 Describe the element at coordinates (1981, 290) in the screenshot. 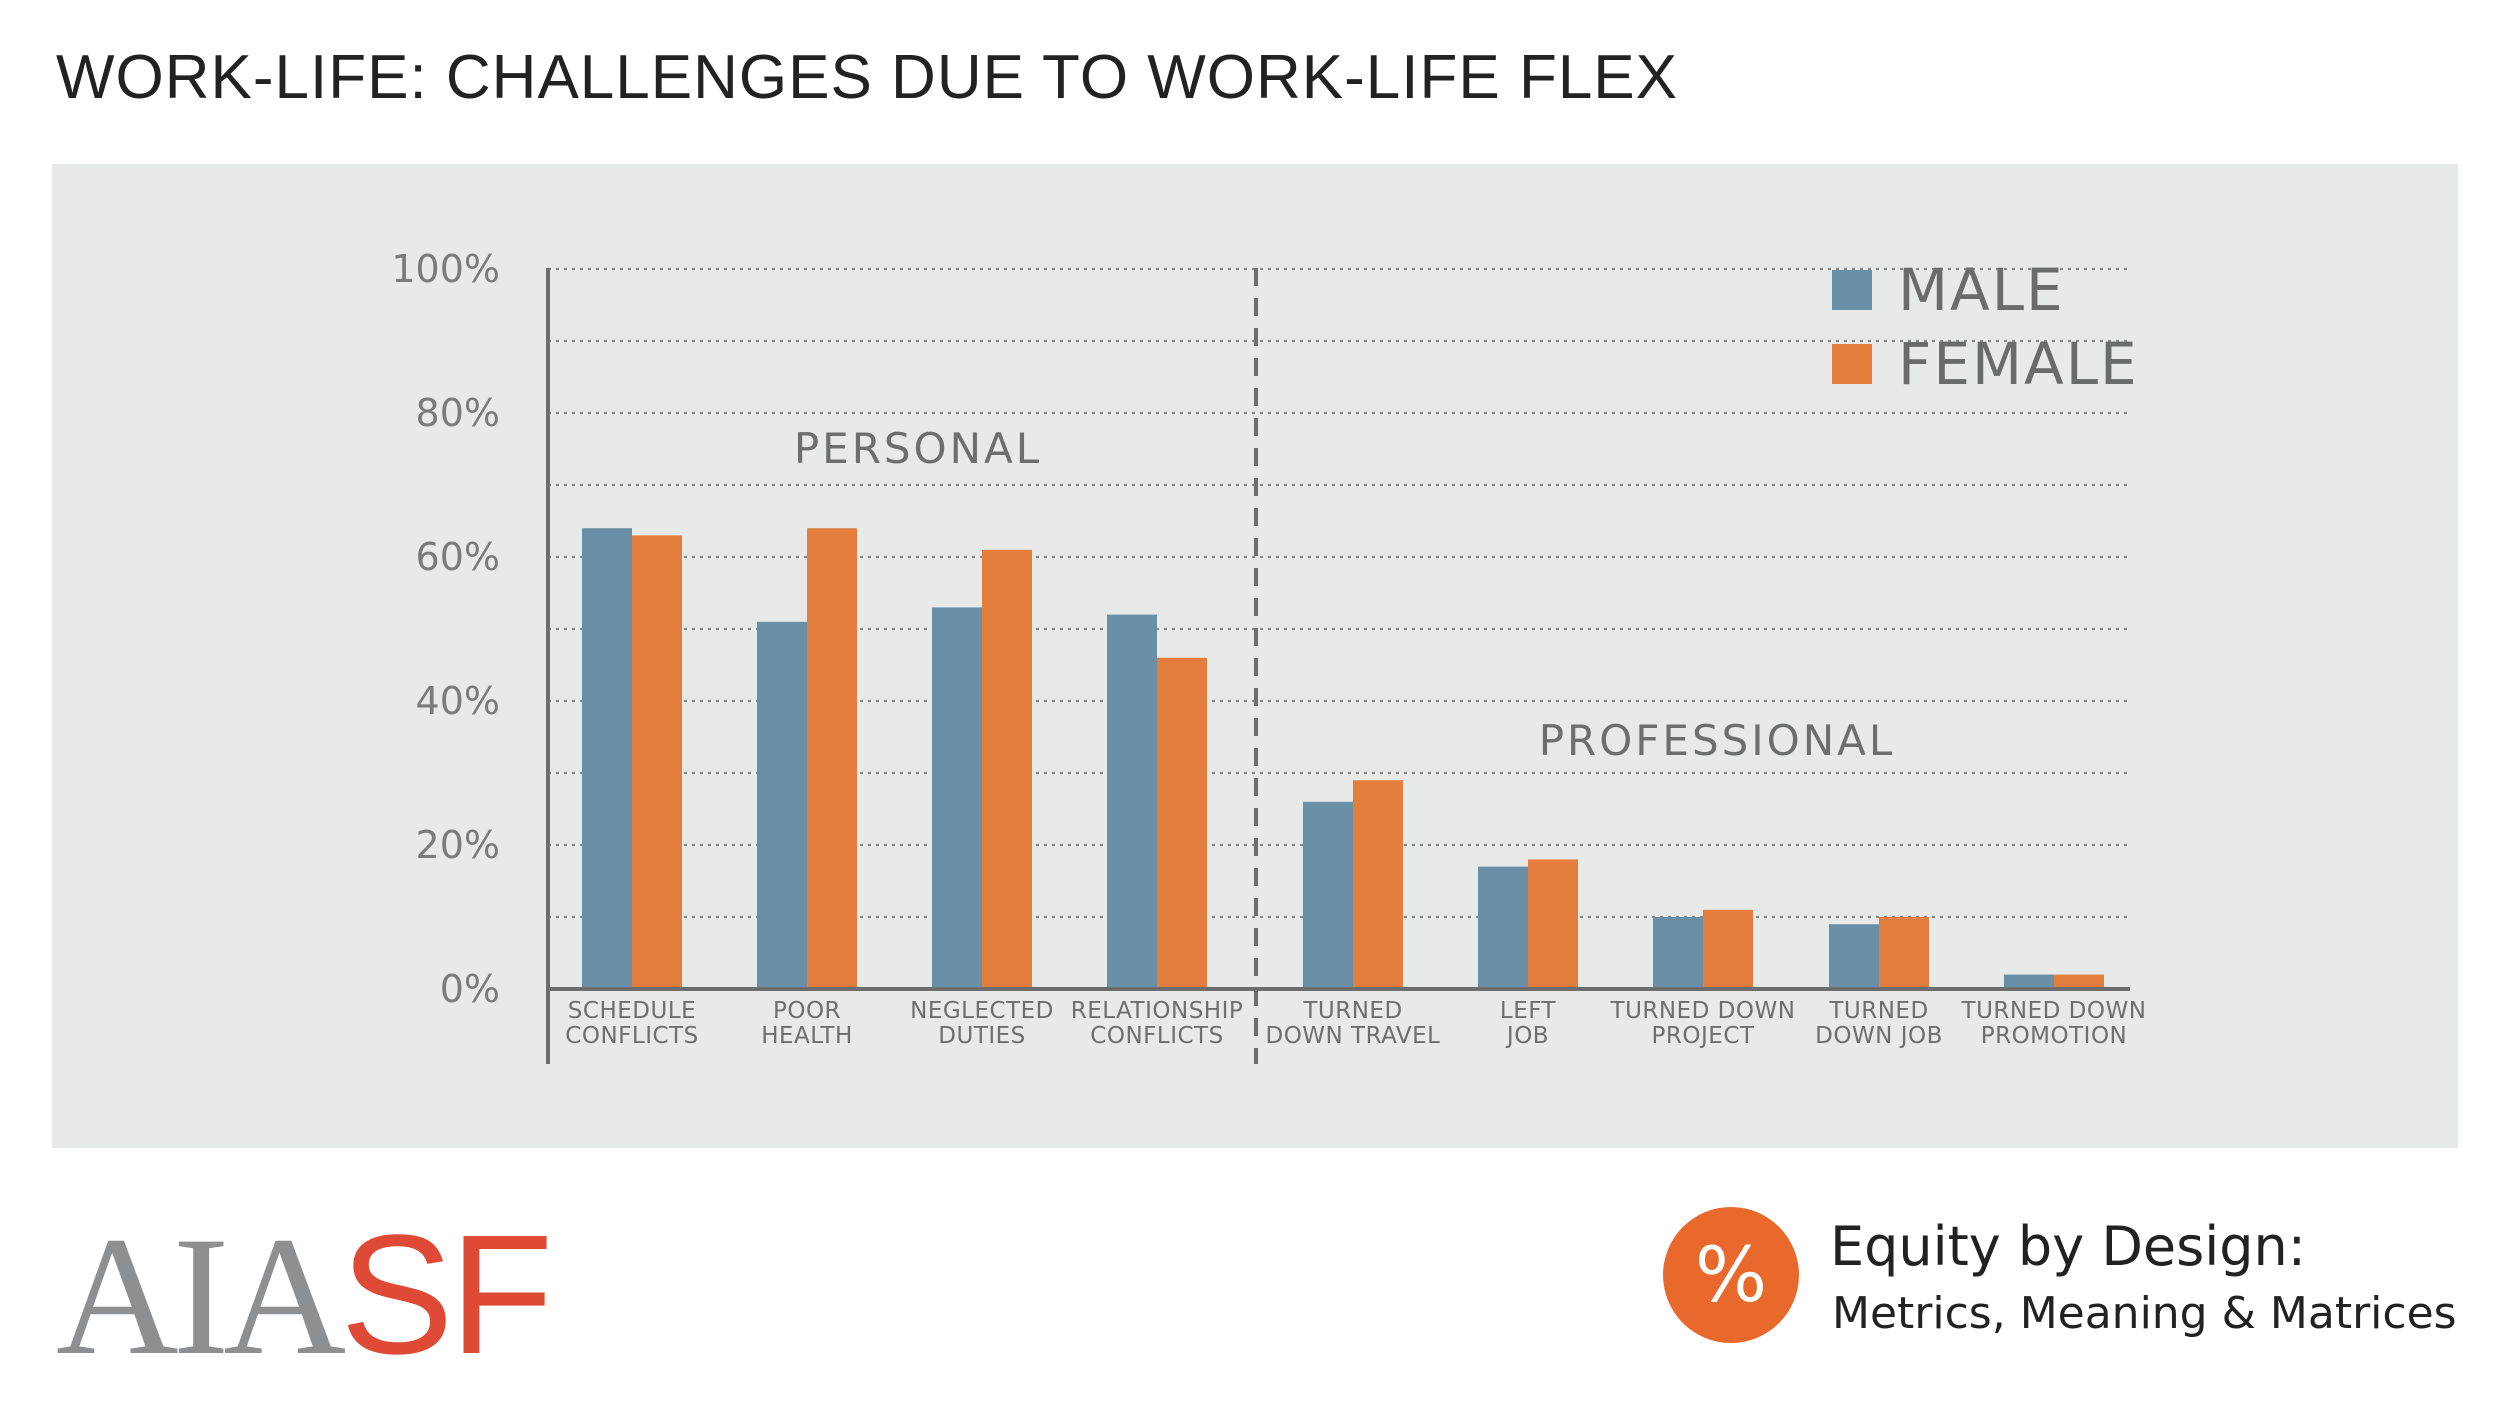

I see `legend-label-male: MALE` at that location.